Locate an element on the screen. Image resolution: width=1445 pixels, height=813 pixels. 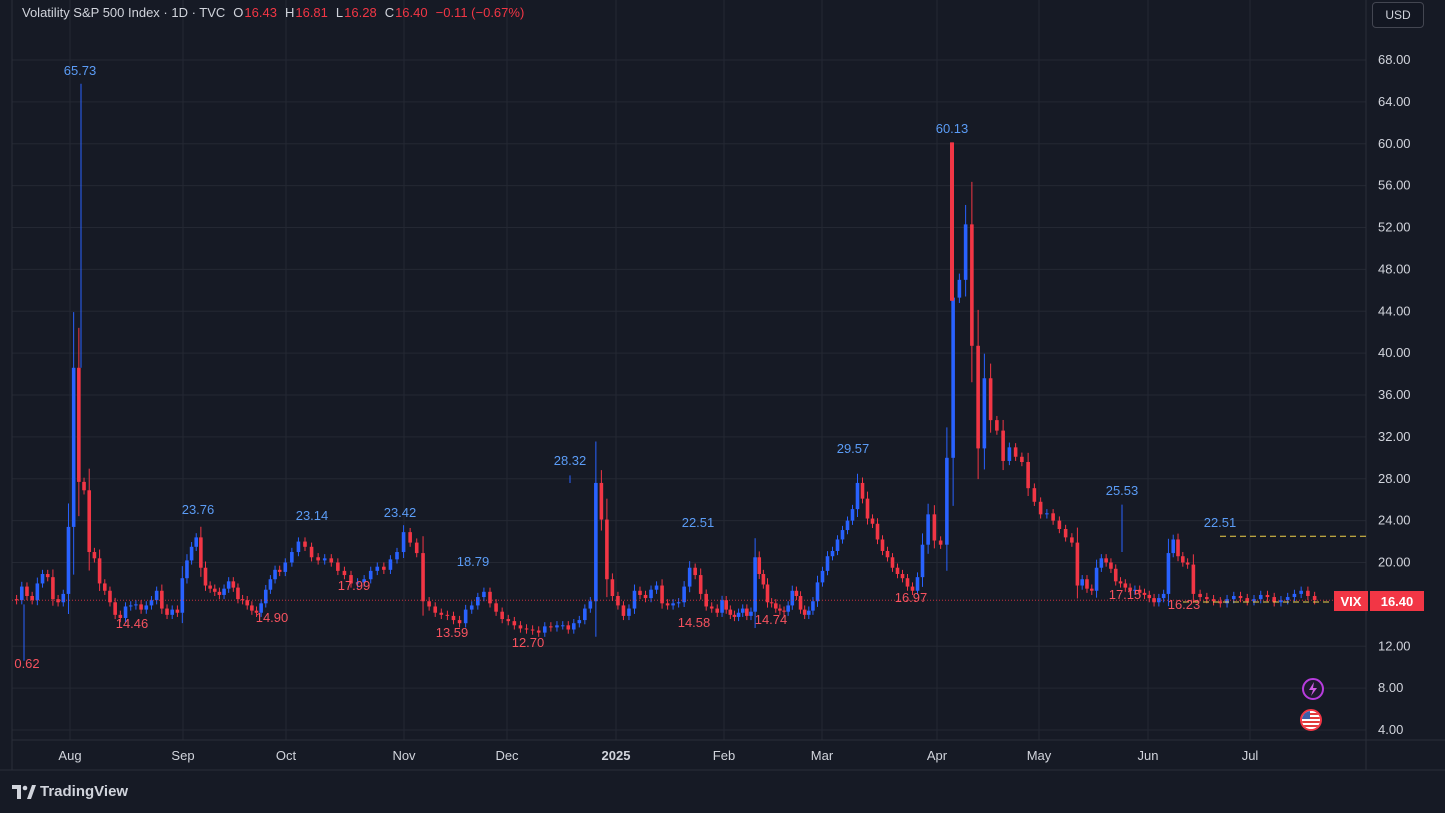
legend-low-value: 16.28 is located at coordinates (360, 12).